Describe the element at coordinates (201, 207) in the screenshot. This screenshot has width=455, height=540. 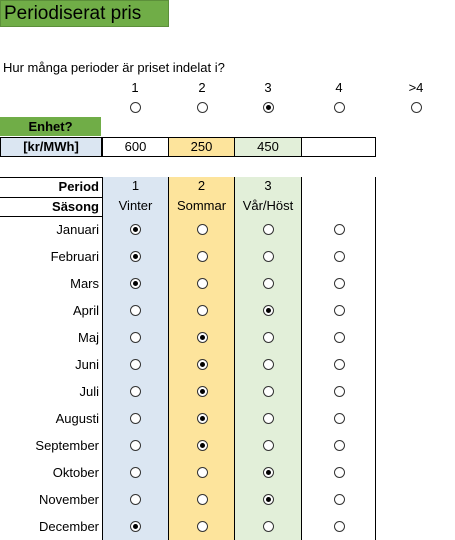
I see `season-name-cell: Sommar` at that location.